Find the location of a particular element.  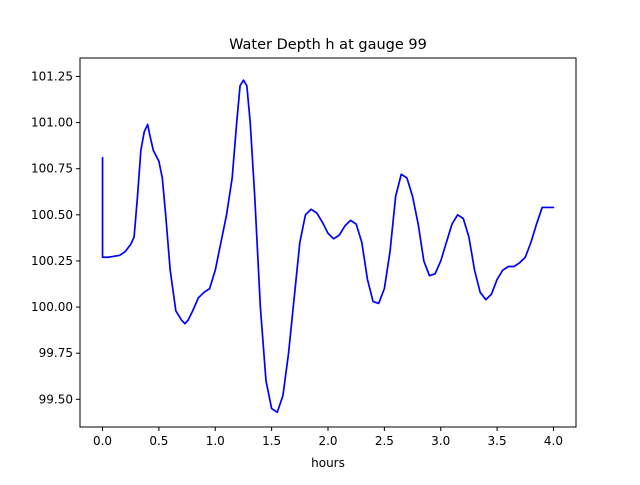

x-tick-label: 2.0 is located at coordinates (327, 441).